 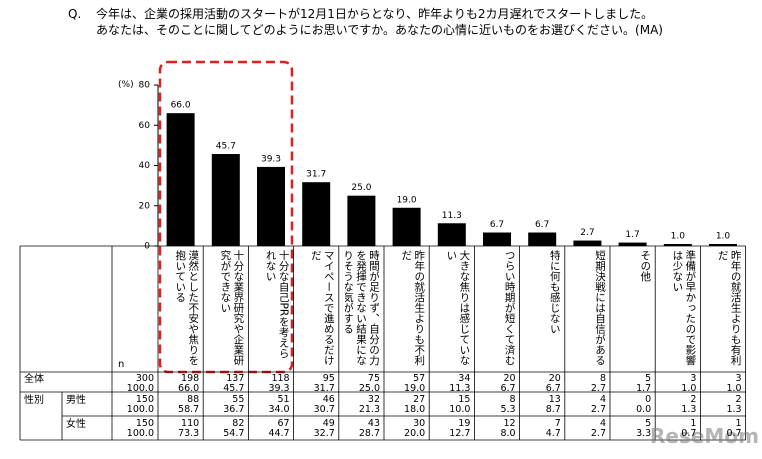 I want to click on row-group: 性別, so click(x=34, y=400).